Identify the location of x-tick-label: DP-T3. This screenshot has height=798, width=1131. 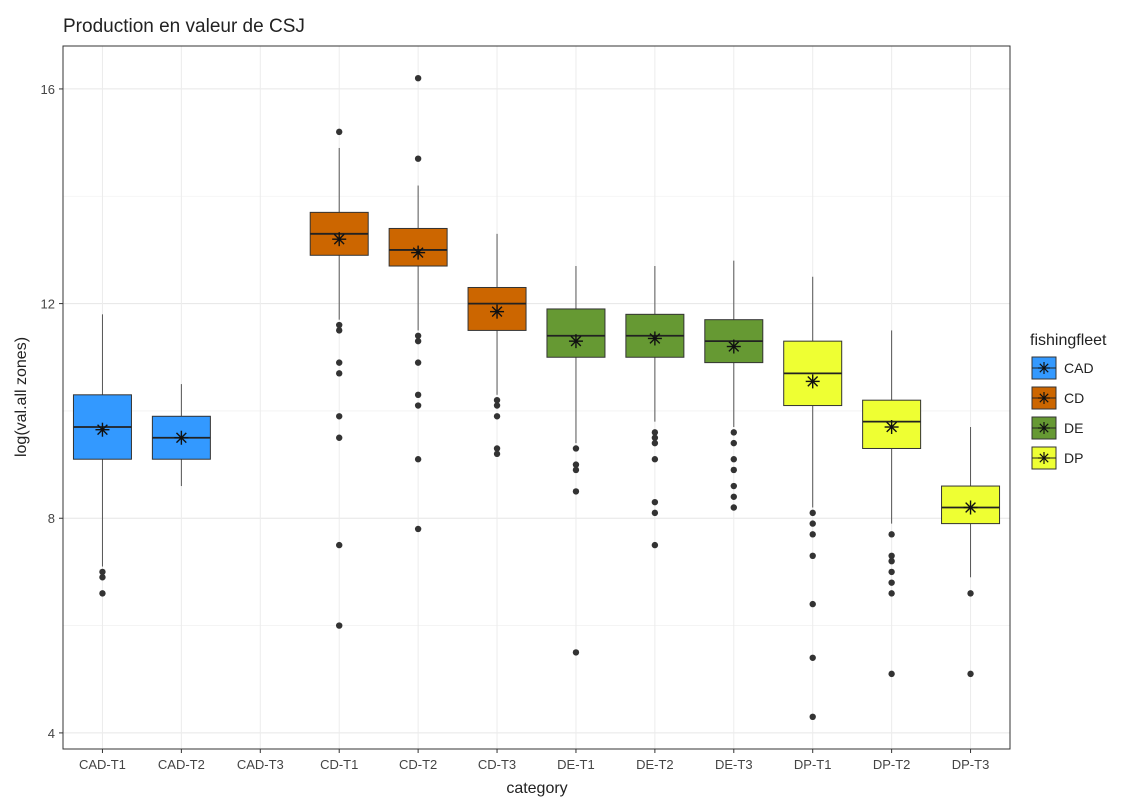
(971, 764).